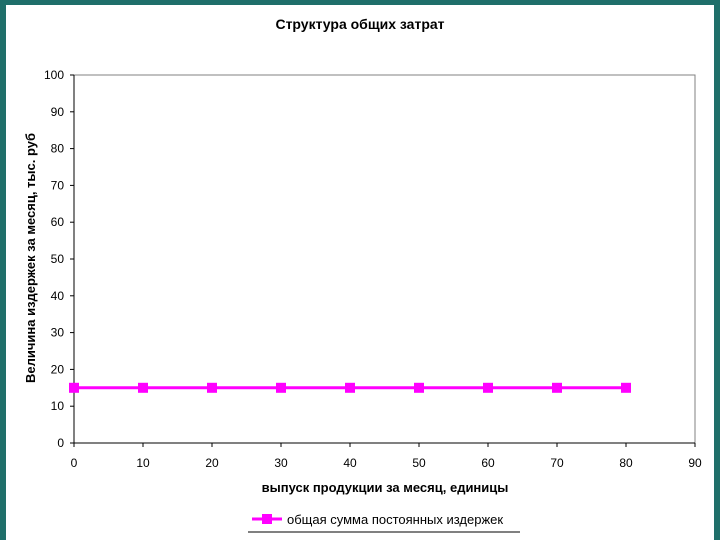 The height and width of the screenshot is (540, 720). Describe the element at coordinates (58, 296) in the screenshot. I see `y-tick-label: 40` at that location.